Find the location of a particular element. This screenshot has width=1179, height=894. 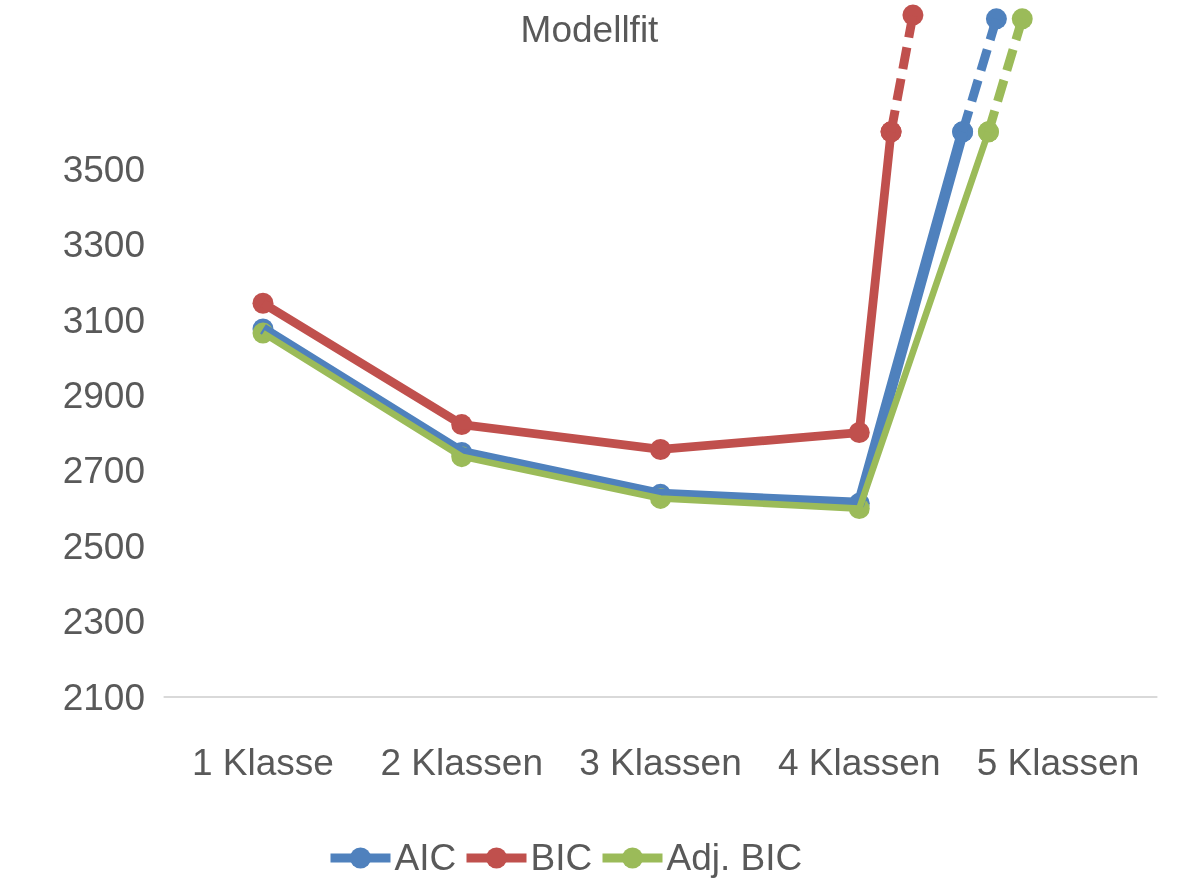

y-tick-label: 3100 is located at coordinates (103, 320).